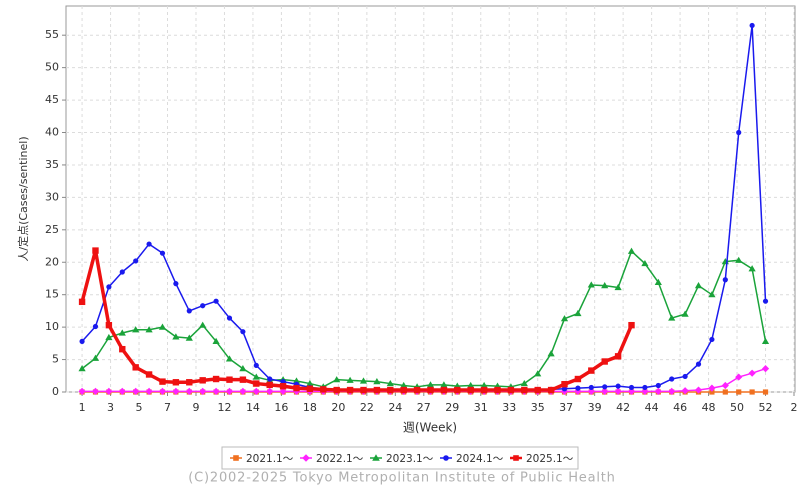 The width and height of the screenshot is (805, 486). What do you see at coordinates (509, 407) in the screenshot?
I see `x-tick-label: 33` at bounding box center [509, 407].